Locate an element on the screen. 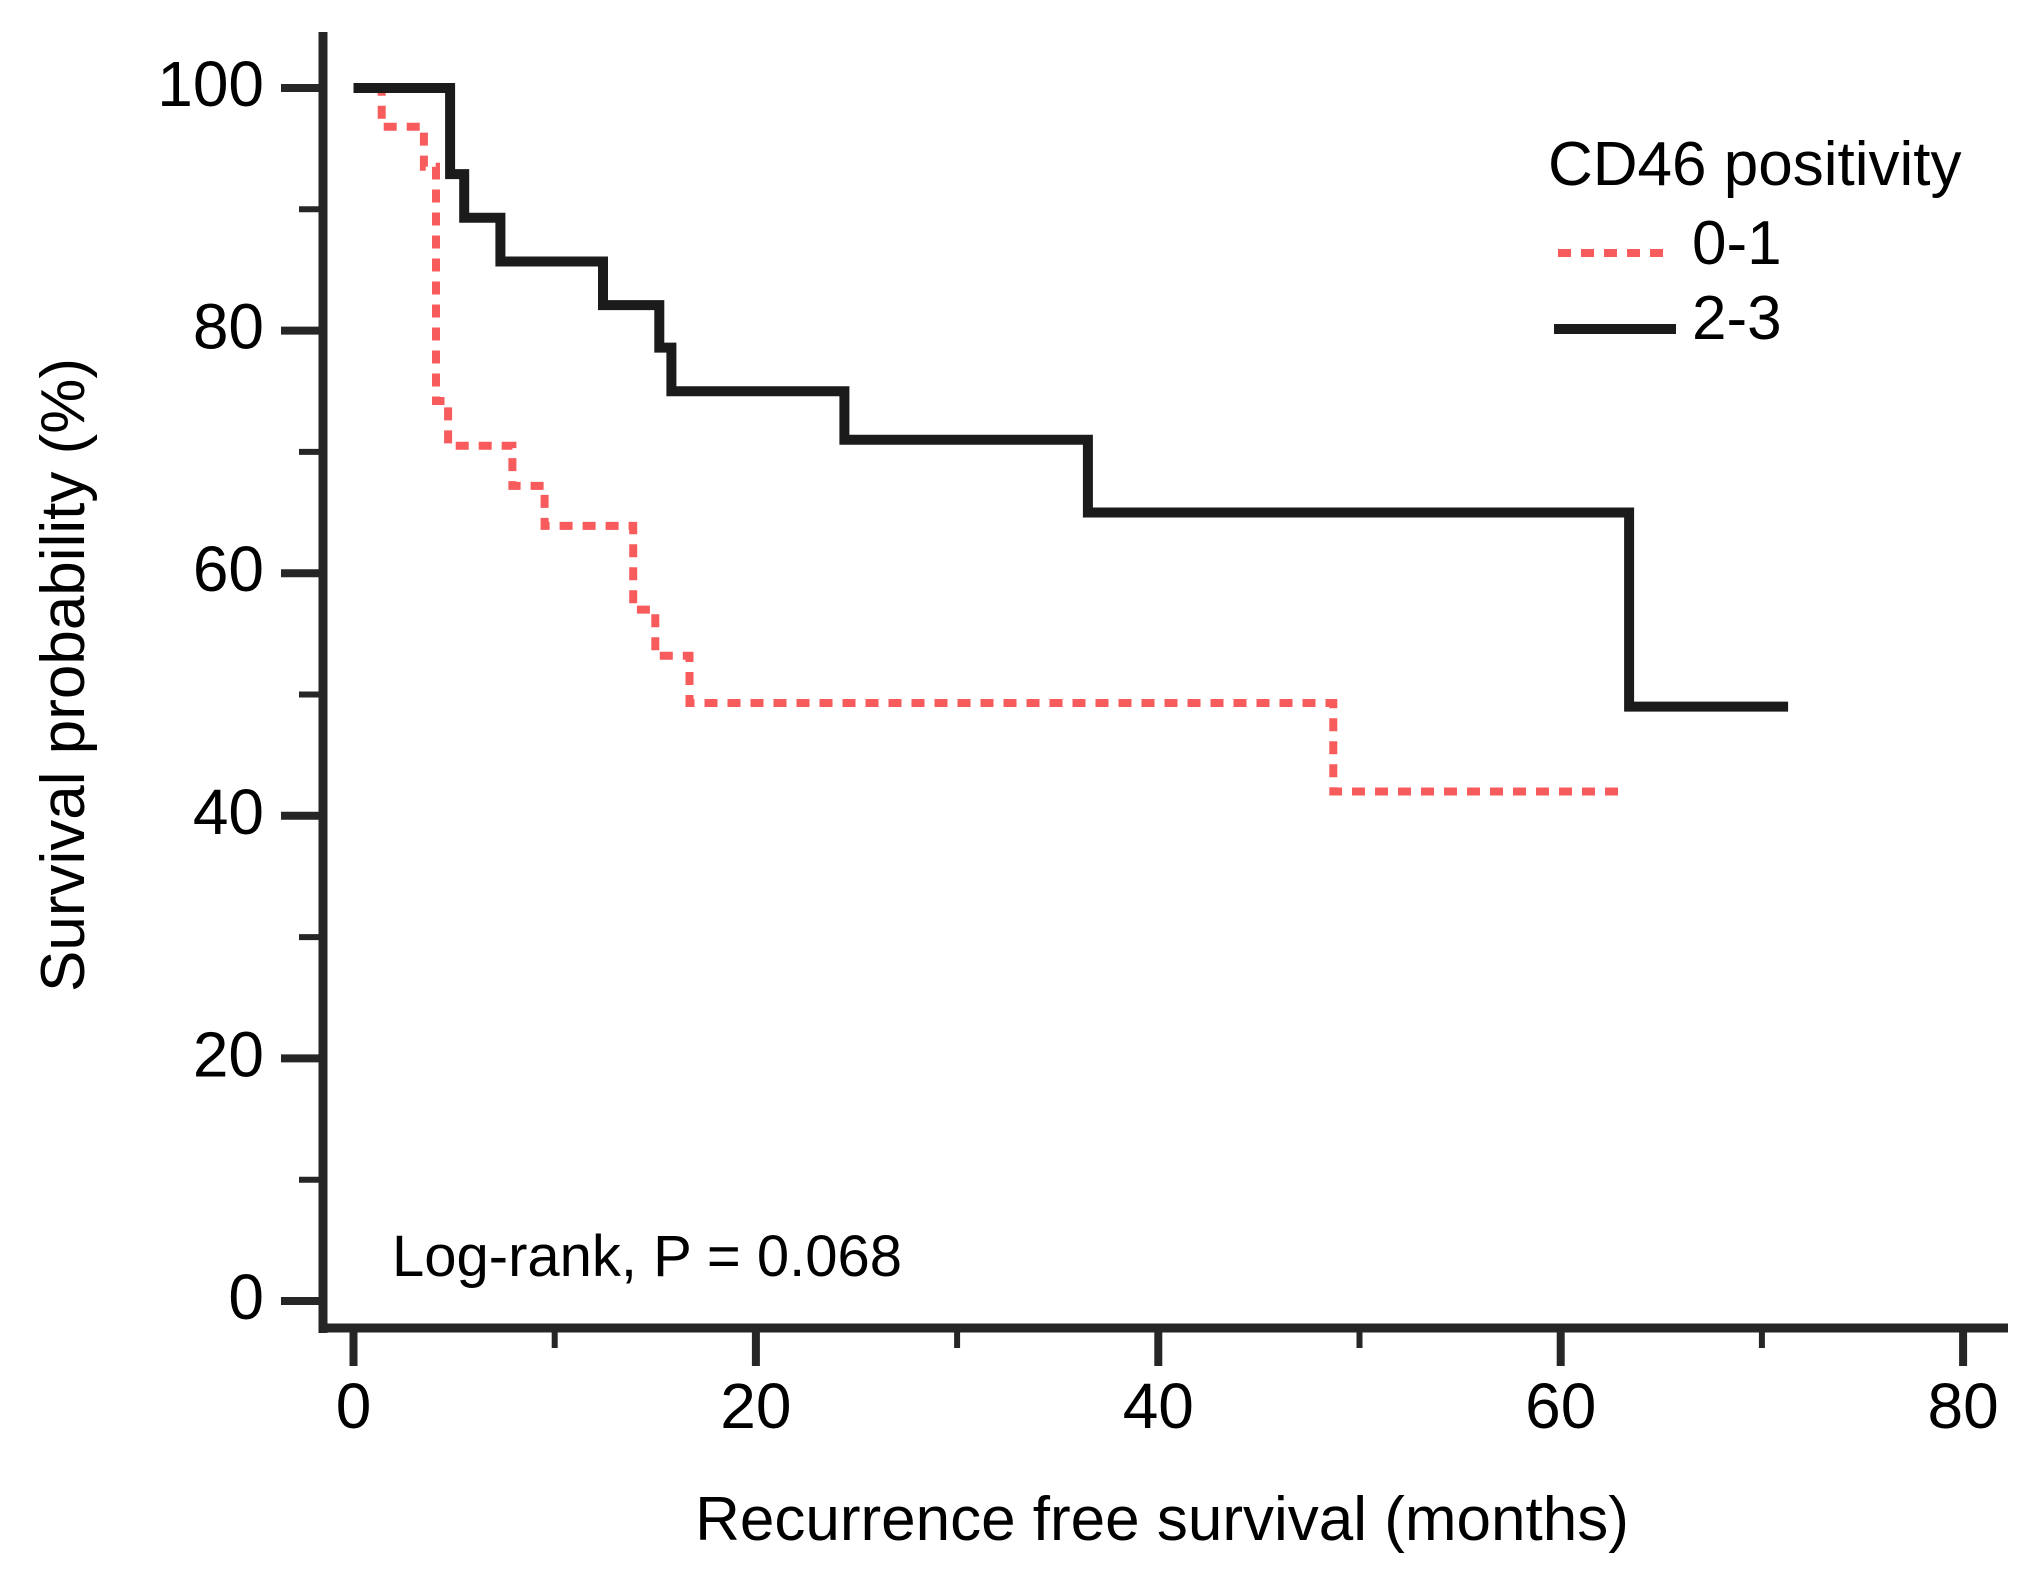 Image resolution: width=2037 pixels, height=1571 pixels. y-axis-ticks: 100 80 60 40 20 0 is located at coordinates (240, 690).